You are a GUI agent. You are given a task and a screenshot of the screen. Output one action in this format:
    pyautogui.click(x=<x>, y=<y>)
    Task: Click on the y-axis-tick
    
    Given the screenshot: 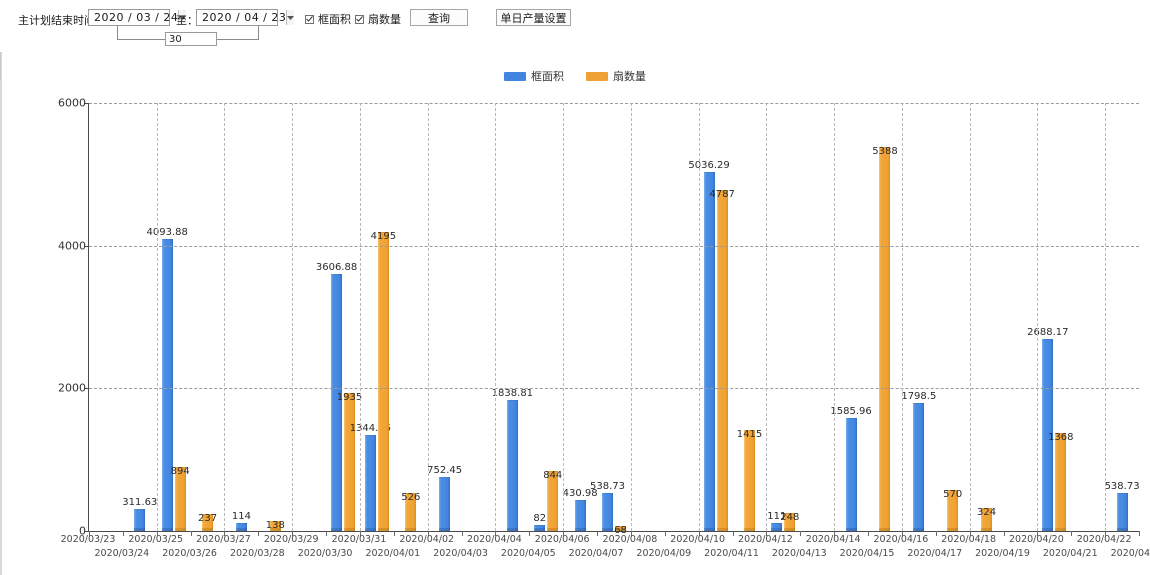 What is the action you would take?
    pyautogui.click(x=86, y=531)
    